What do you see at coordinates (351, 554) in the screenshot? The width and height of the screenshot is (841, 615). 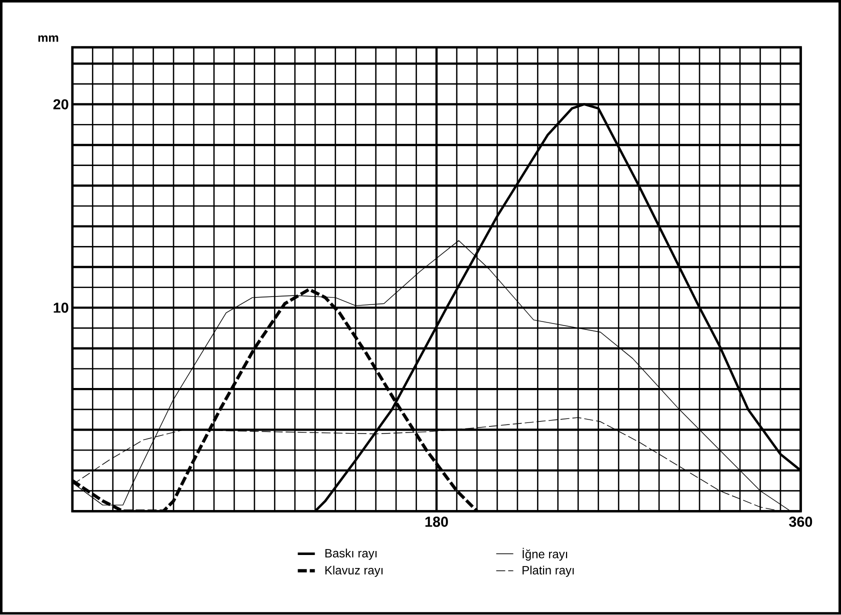 I see `legend-label: Baskı rayı` at bounding box center [351, 554].